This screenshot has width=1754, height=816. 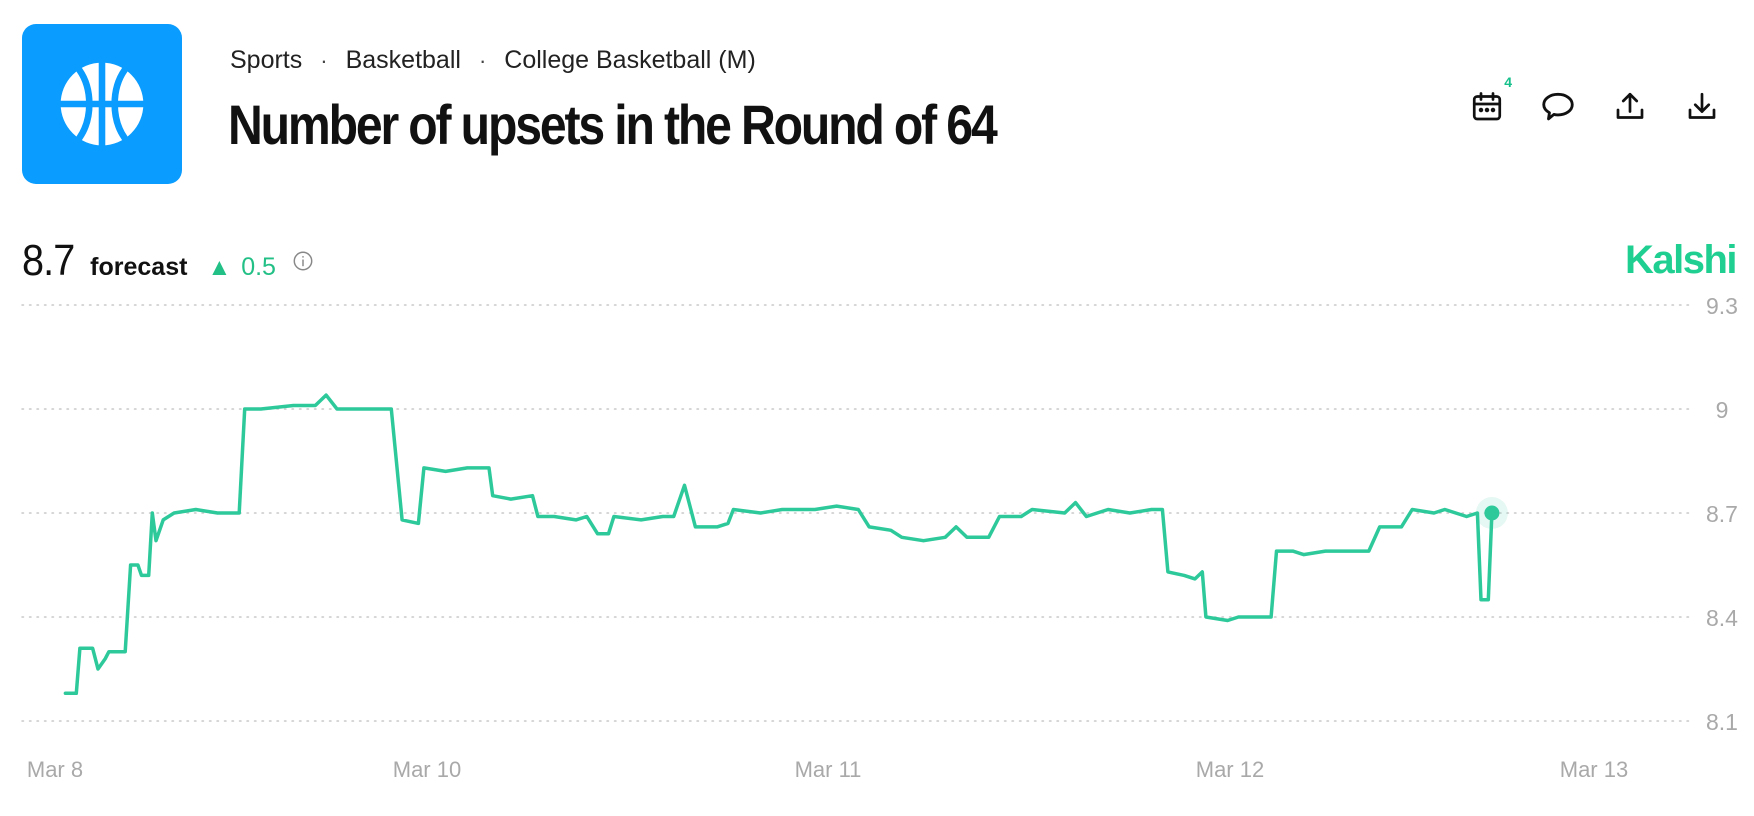 What do you see at coordinates (403, 60) in the screenshot?
I see `breadcrumb-basketball: Basketball` at bounding box center [403, 60].